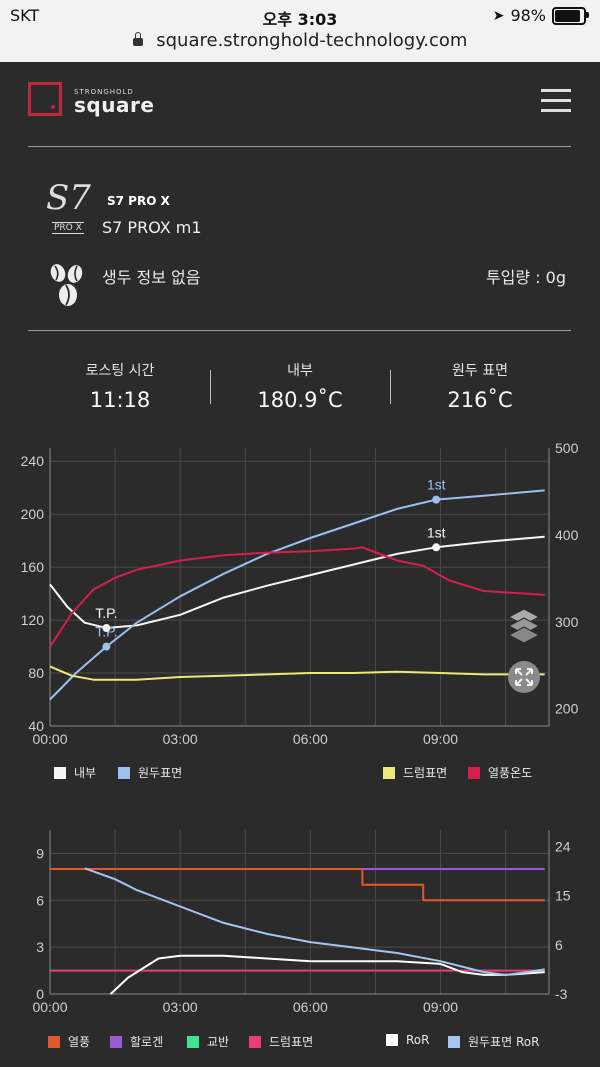  I want to click on stat-value: 180.9˚C, so click(300, 400).